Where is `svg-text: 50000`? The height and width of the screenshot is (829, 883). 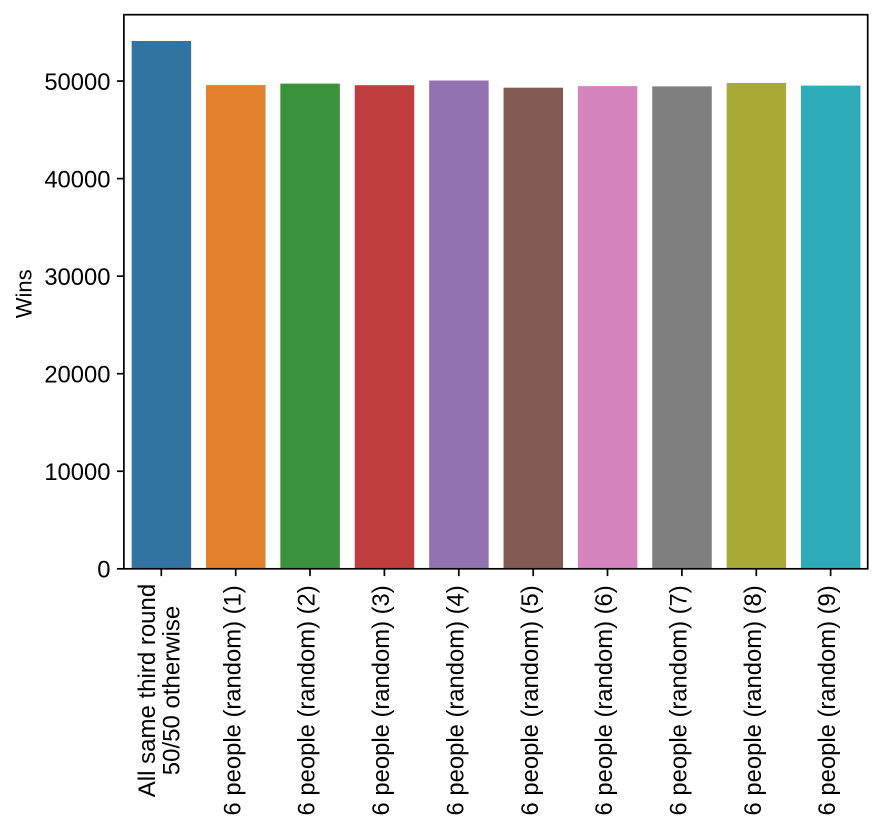 svg-text: 50000 is located at coordinates (77, 82).